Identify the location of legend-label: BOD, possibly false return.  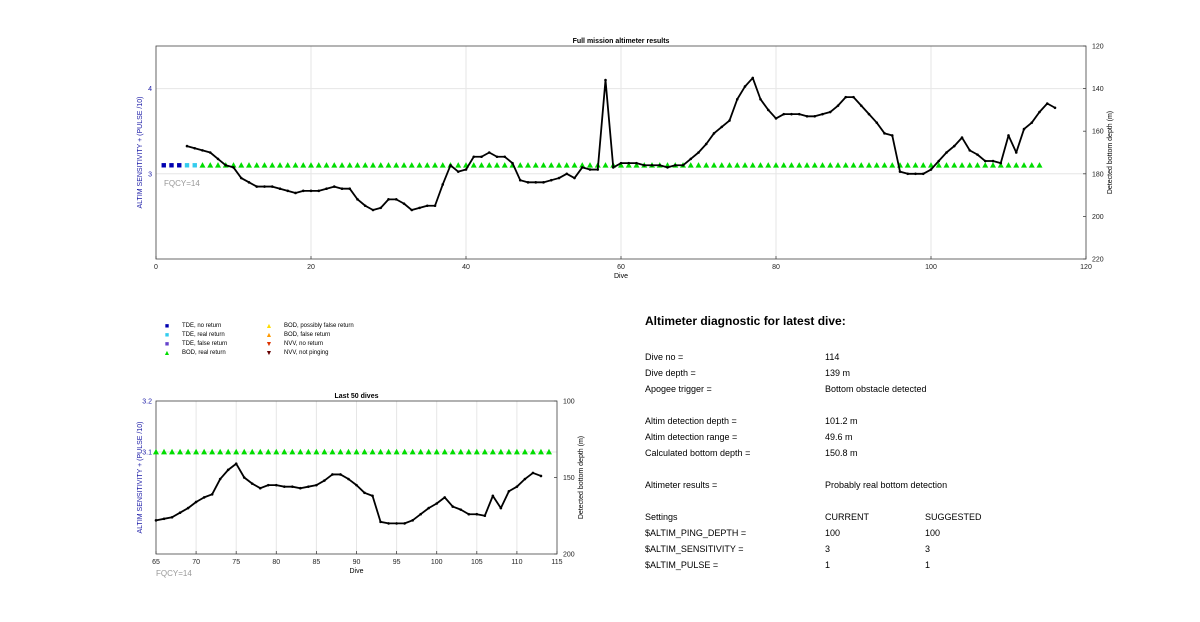
(319, 326).